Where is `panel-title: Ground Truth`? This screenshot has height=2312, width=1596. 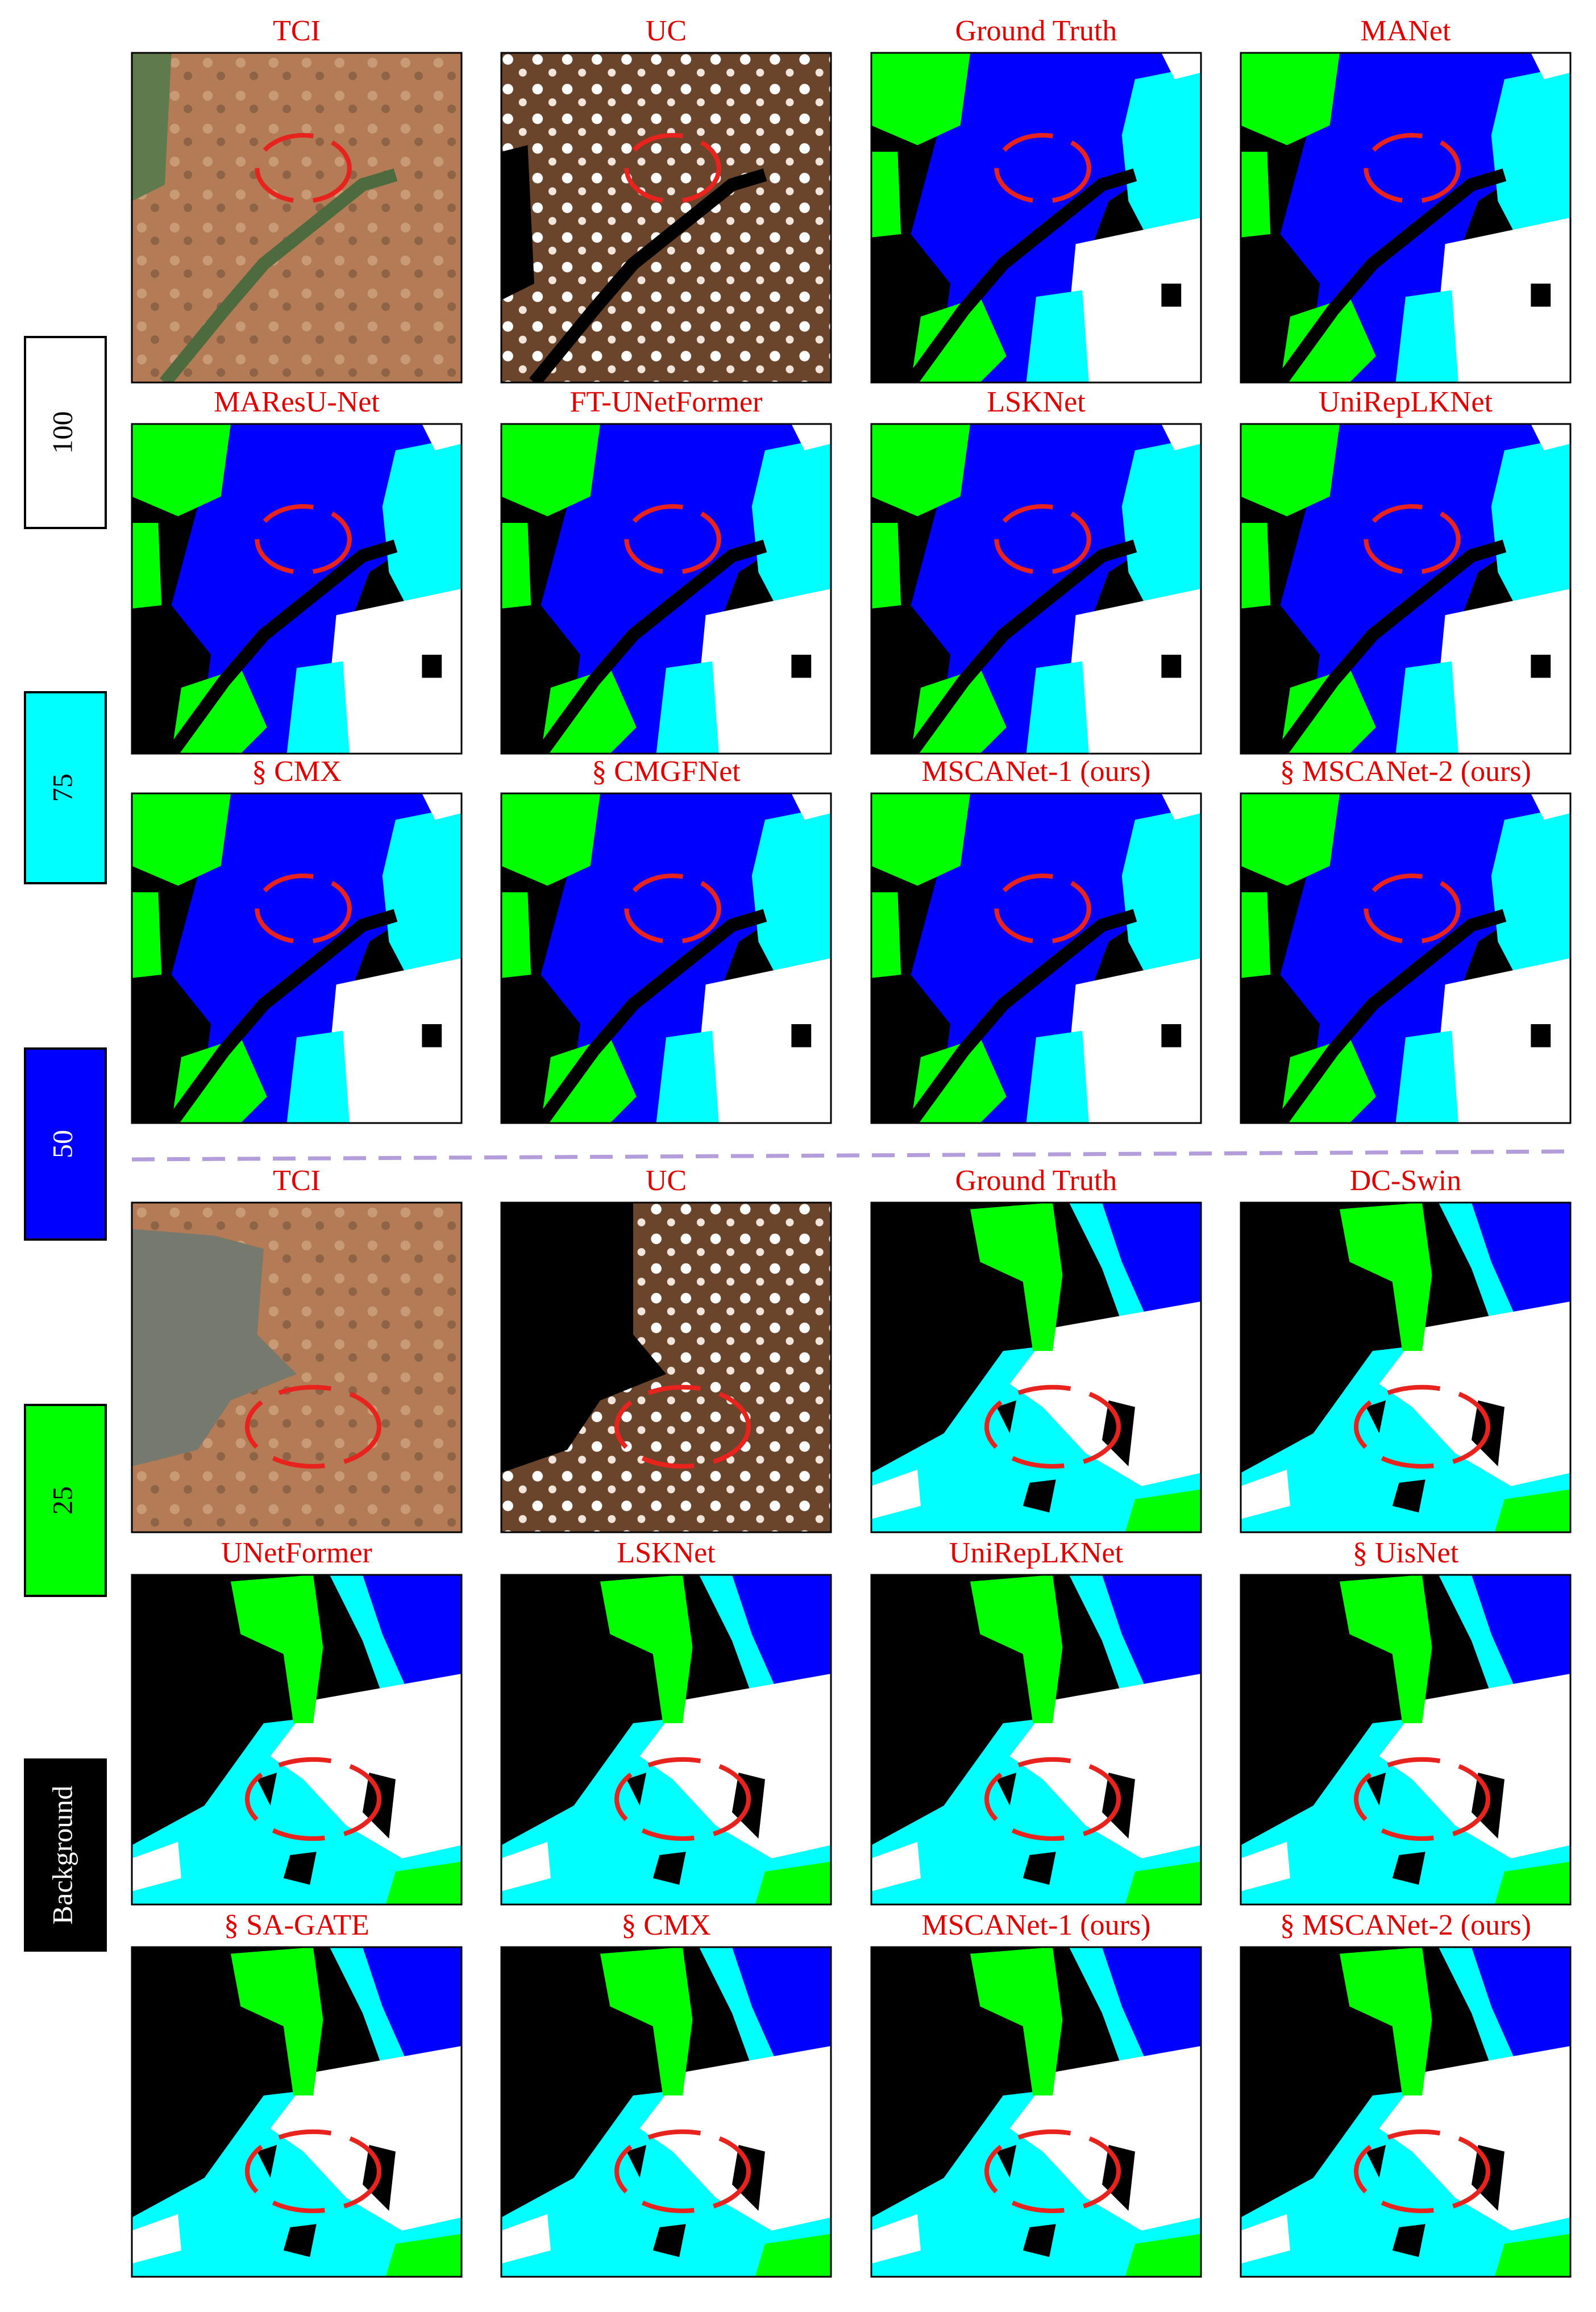
panel-title: Ground Truth is located at coordinates (1036, 31).